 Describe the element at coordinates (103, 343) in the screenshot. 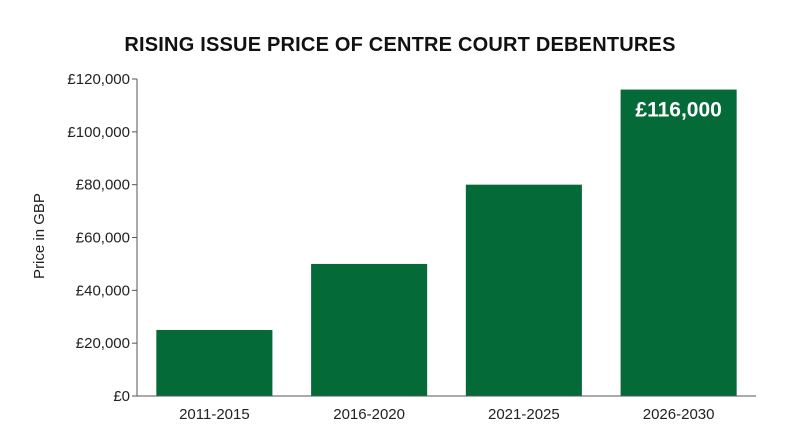

I see `y-tick-label: £20,000` at that location.